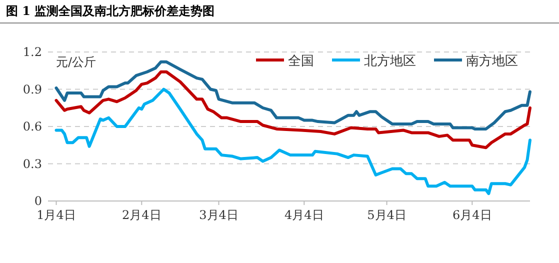  Describe the element at coordinates (142, 215) in the screenshot. I see `x-tick-label: 2月4日` at that location.